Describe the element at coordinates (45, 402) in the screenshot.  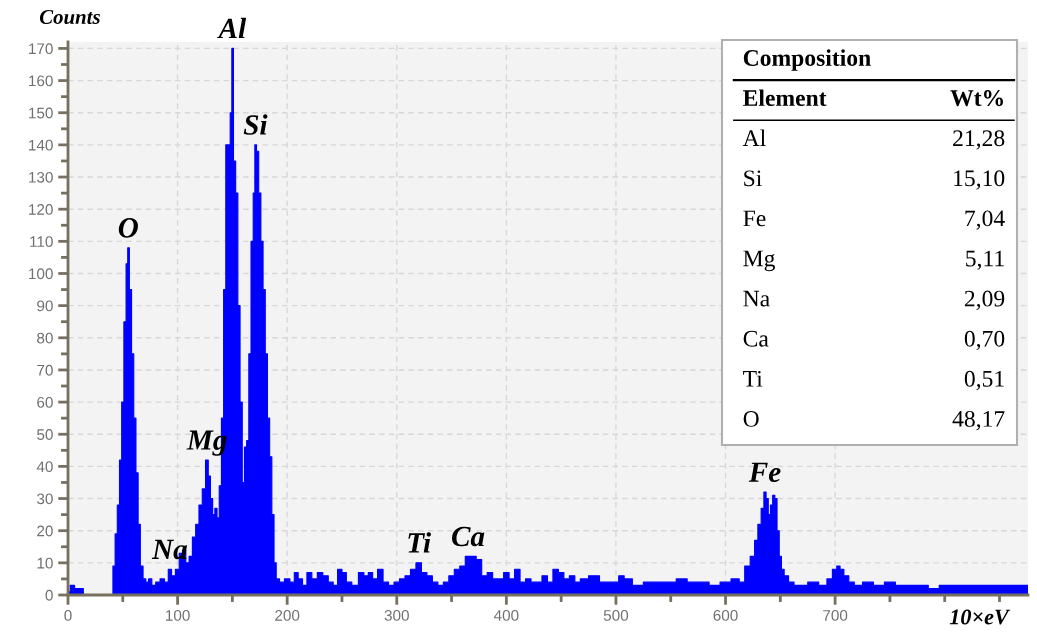
I see `y-tick-label: 60` at that location.